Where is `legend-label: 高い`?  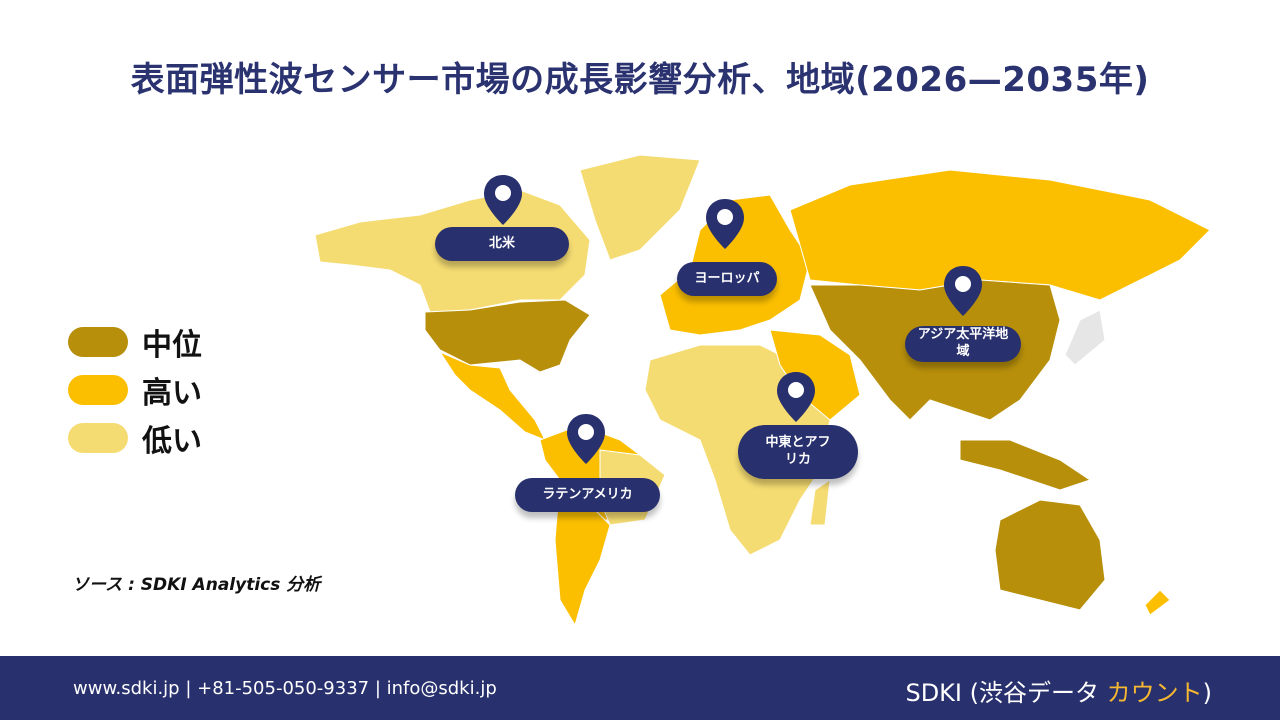
legend-label: 高い is located at coordinates (172, 393).